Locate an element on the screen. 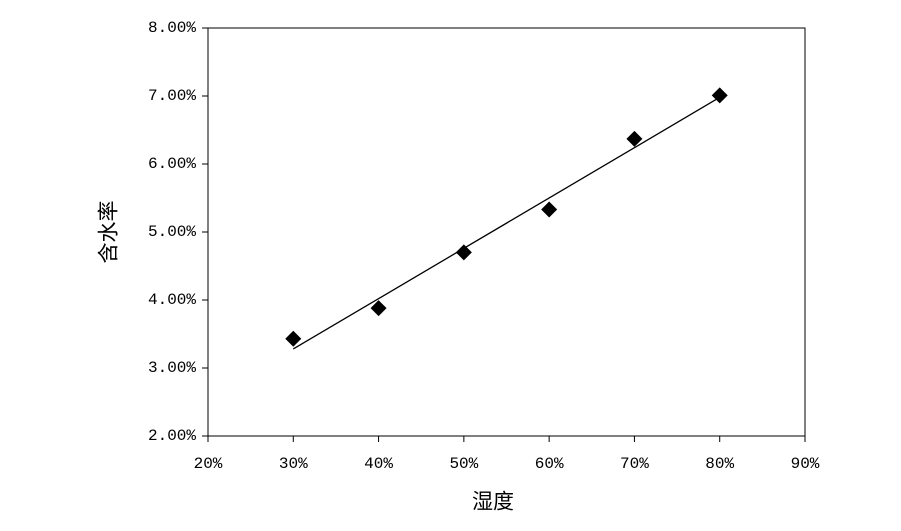 This screenshot has height=531, width=901. y-tick-label: 5.00% is located at coordinates (172, 232).